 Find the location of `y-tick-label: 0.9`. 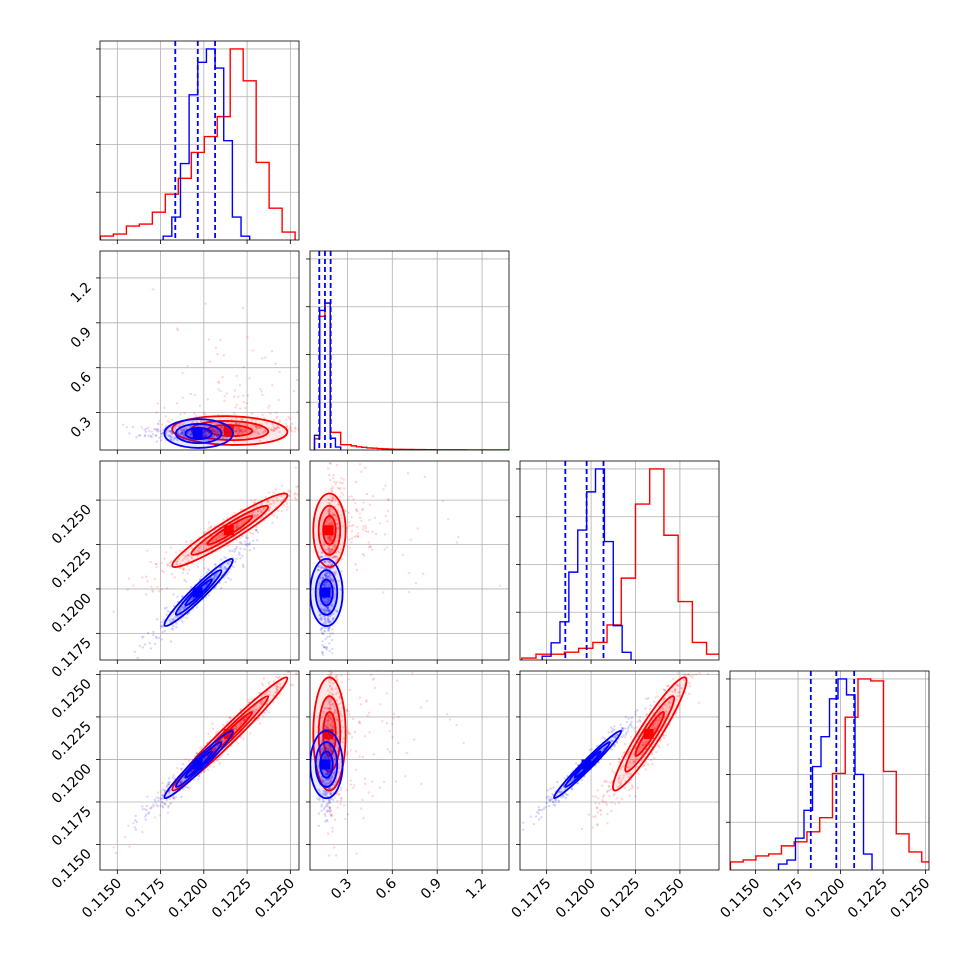

y-tick-label: 0.9 is located at coordinates (81, 337).